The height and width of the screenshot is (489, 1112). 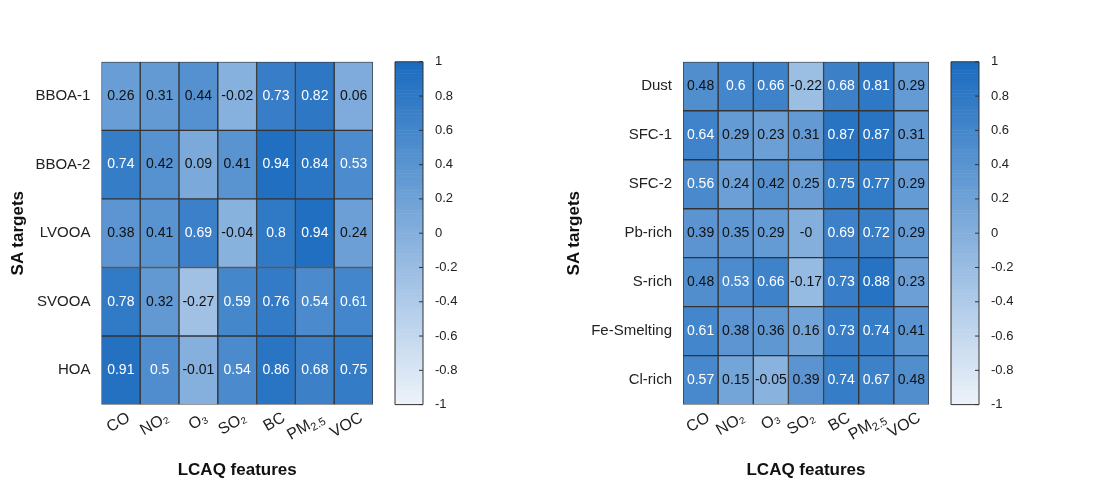 What do you see at coordinates (121, 300) in the screenshot?
I see `data-label: 0.78` at bounding box center [121, 300].